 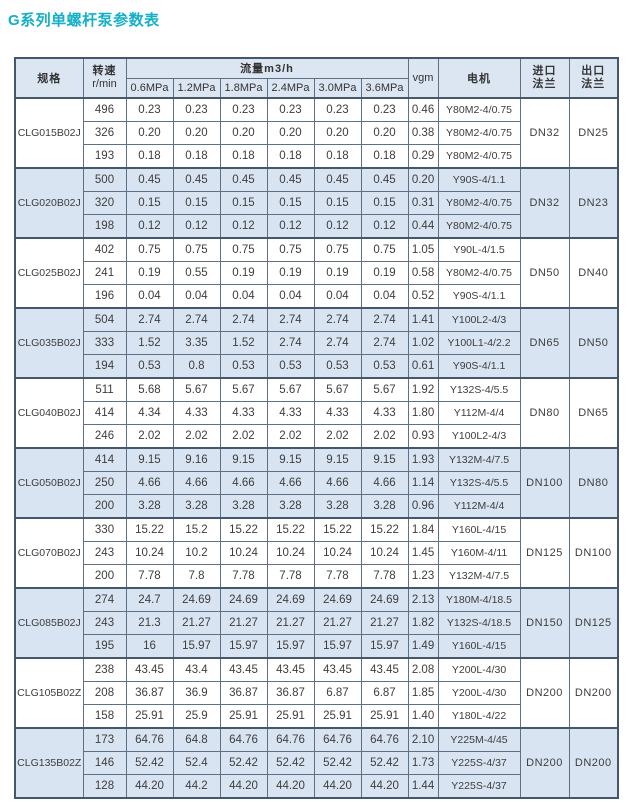 I want to click on flow-cell: 10.2, so click(x=196, y=553).